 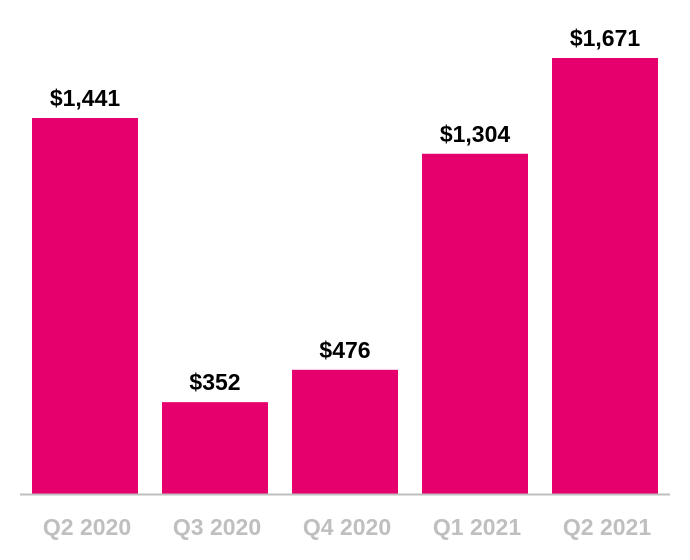 I want to click on x-tick-label-2: Q4 2020, so click(x=347, y=527).